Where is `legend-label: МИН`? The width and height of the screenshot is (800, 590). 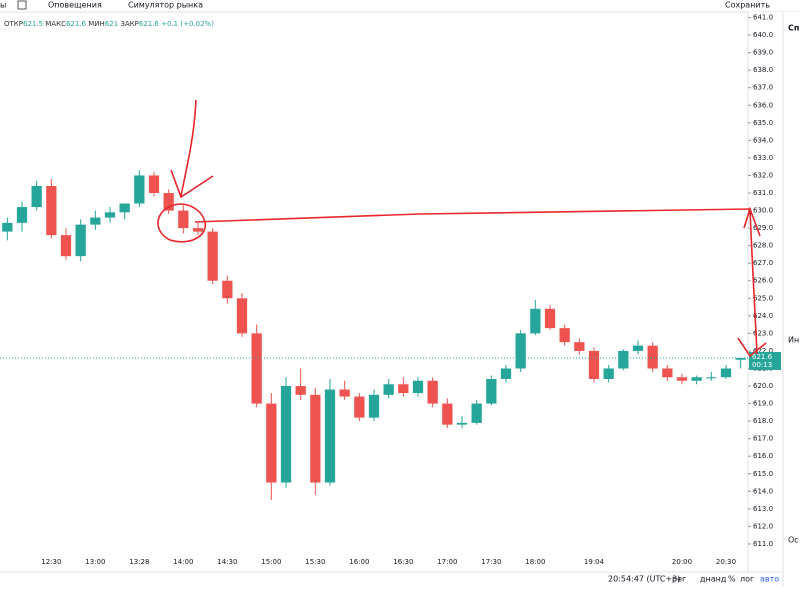 legend-label: МИН is located at coordinates (96, 24).